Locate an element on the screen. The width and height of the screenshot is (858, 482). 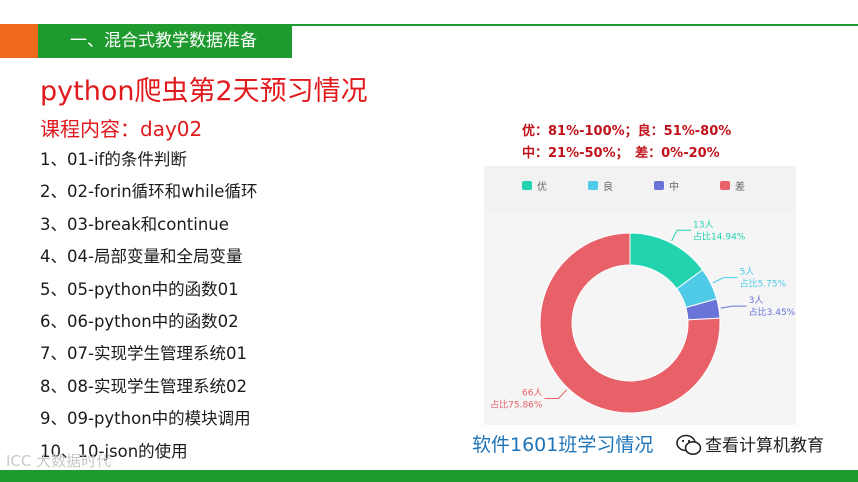
legend-item-you: 优 is located at coordinates (555, 185).